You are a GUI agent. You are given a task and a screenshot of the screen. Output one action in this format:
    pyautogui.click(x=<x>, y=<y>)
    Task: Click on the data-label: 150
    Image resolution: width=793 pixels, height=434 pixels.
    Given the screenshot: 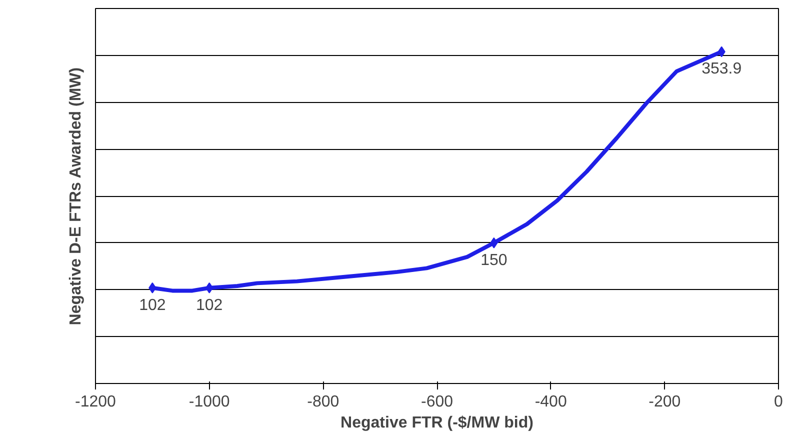 What is the action you would take?
    pyautogui.click(x=494, y=260)
    